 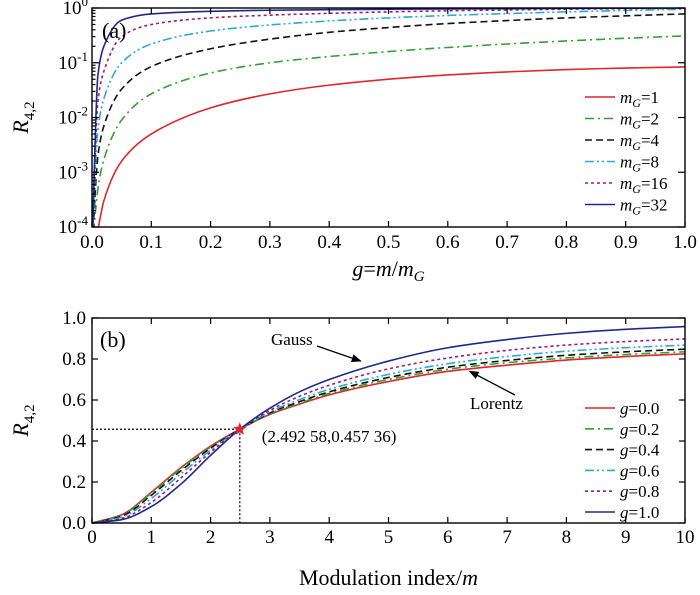 I want to click on legend-value: =32, so click(x=654, y=205).